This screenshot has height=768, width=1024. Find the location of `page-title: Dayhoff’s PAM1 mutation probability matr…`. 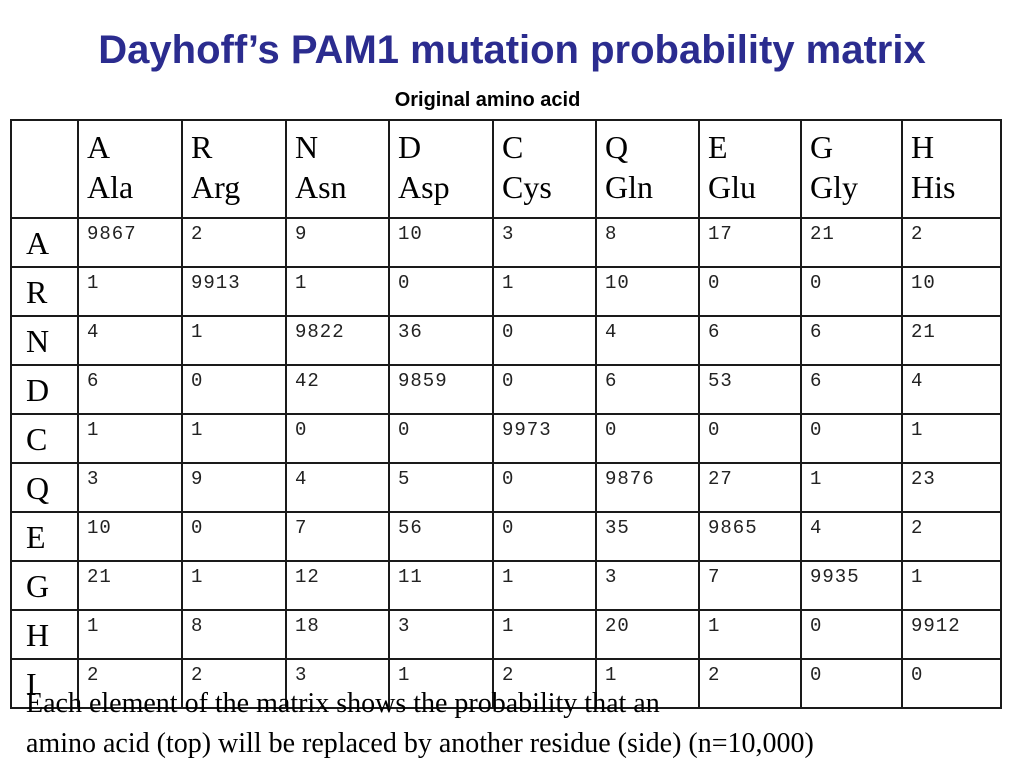

page-title: Dayhoff’s PAM1 mutation probability matr… is located at coordinates (512, 50).